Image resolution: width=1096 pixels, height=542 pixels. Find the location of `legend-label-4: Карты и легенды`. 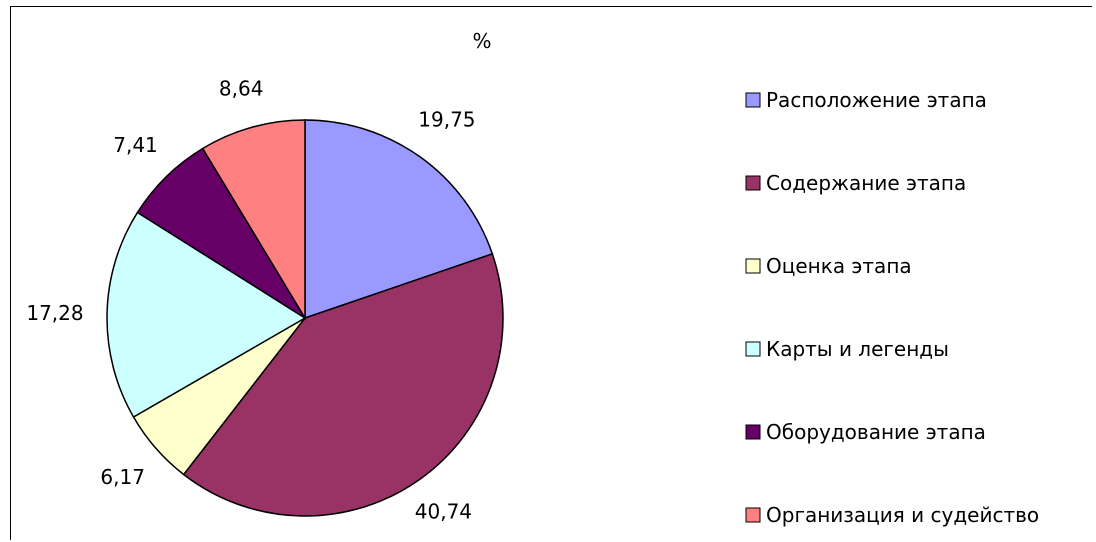

legend-label-4: Карты и легенды is located at coordinates (857, 349).